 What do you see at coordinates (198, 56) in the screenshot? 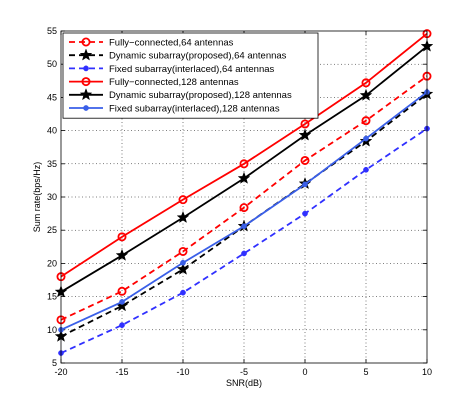
I see `legend-label: Dynamic subarray(proposed),64 antennas` at bounding box center [198, 56].